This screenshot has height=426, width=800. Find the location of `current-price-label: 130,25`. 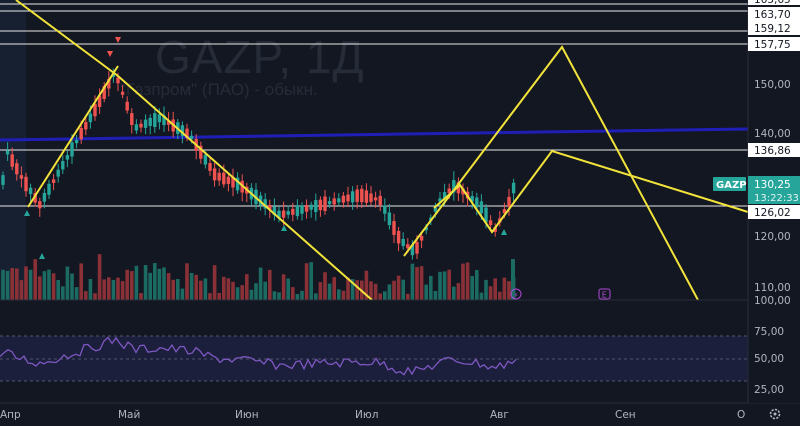

current-price-label: 130,25 is located at coordinates (772, 185).